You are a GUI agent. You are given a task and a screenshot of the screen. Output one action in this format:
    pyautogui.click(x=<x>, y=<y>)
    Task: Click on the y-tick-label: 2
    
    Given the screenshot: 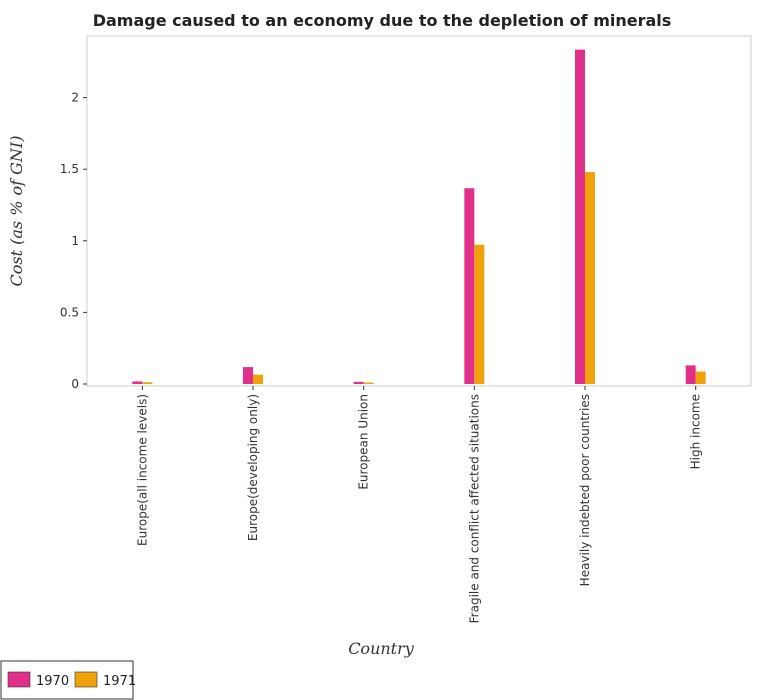 What is the action you would take?
    pyautogui.click(x=75, y=98)
    